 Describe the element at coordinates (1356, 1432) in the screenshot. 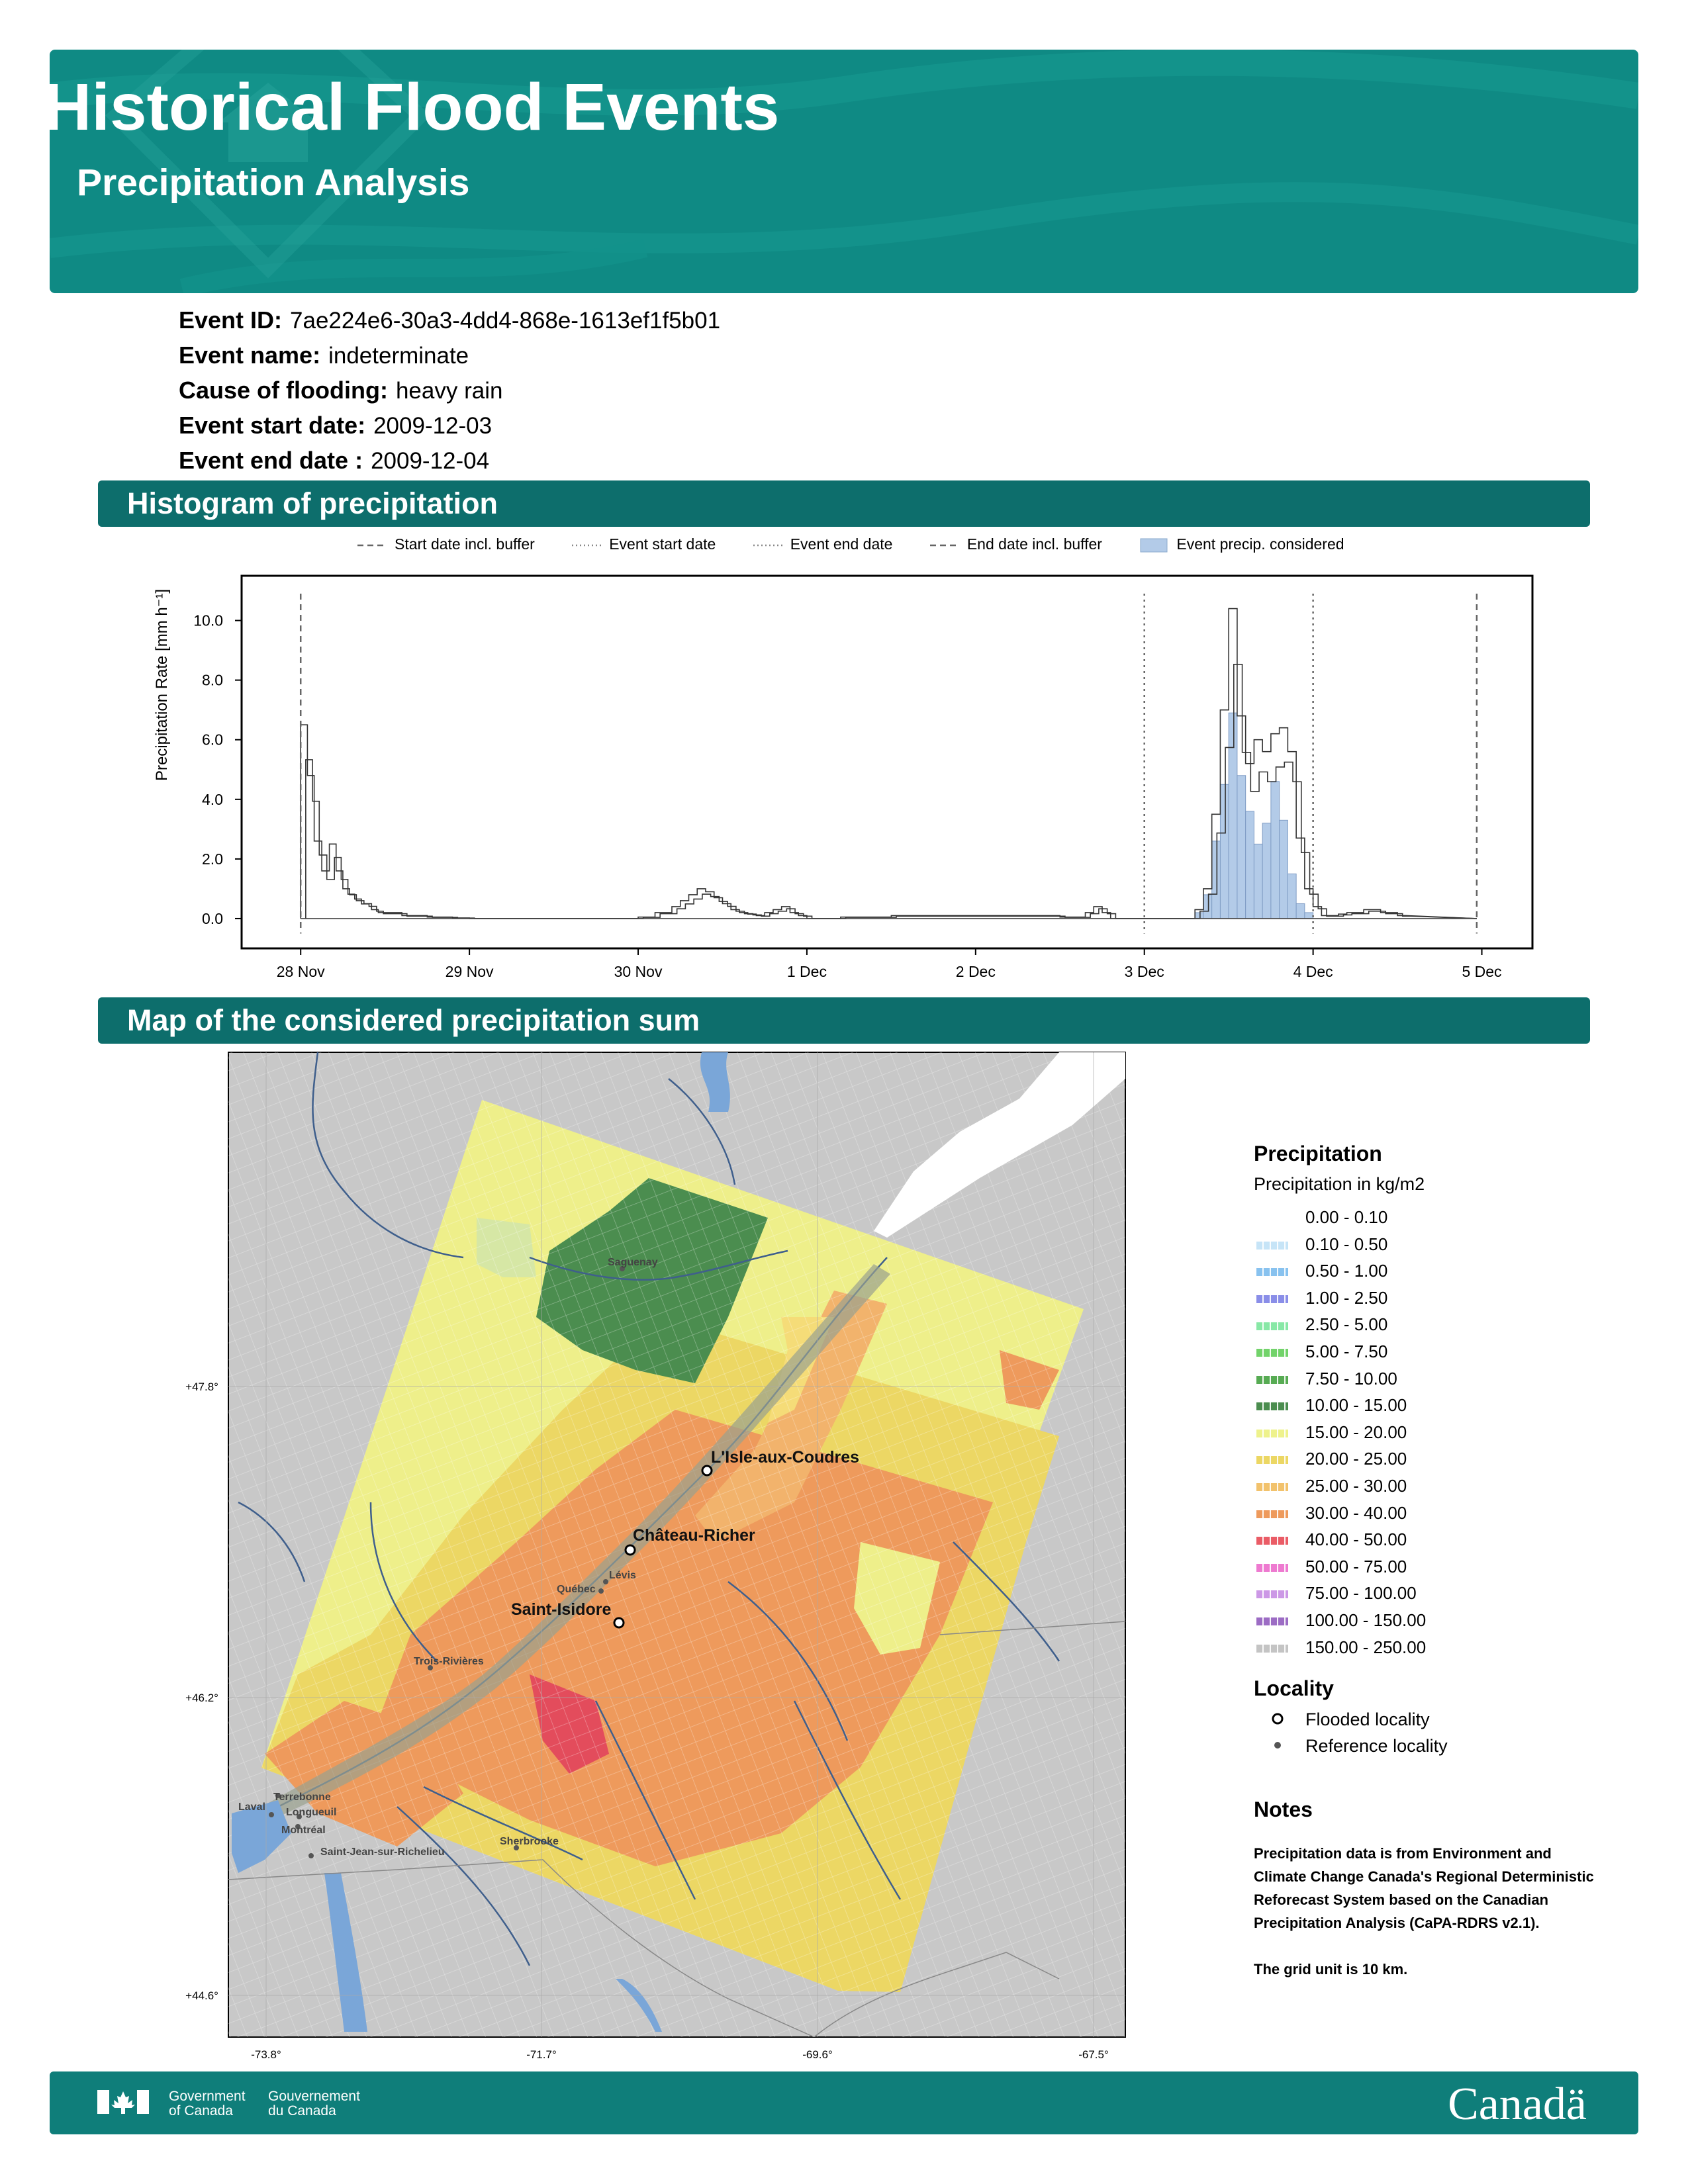

I see `legend-bin-label: 15.00 - 20.00` at that location.